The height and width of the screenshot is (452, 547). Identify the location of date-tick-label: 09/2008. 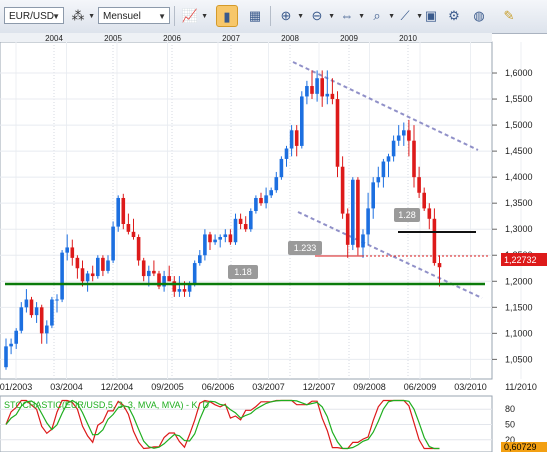
(369, 387).